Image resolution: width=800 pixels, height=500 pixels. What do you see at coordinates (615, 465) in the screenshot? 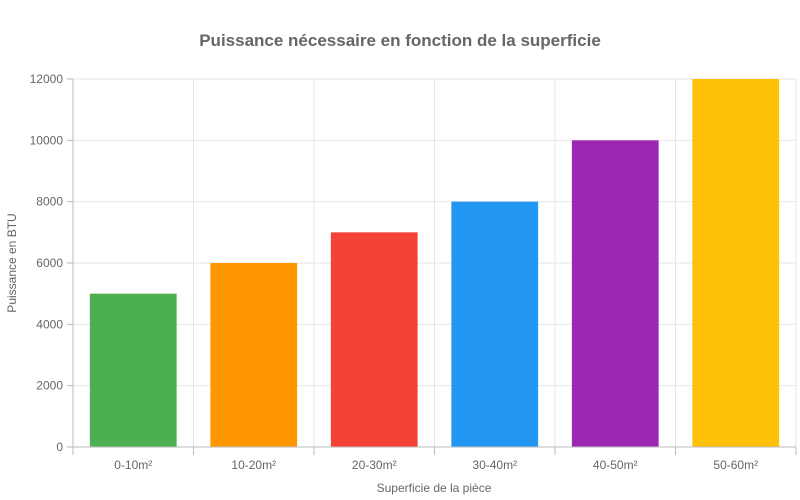
I see `x-tick-label: 40-50m²` at bounding box center [615, 465].